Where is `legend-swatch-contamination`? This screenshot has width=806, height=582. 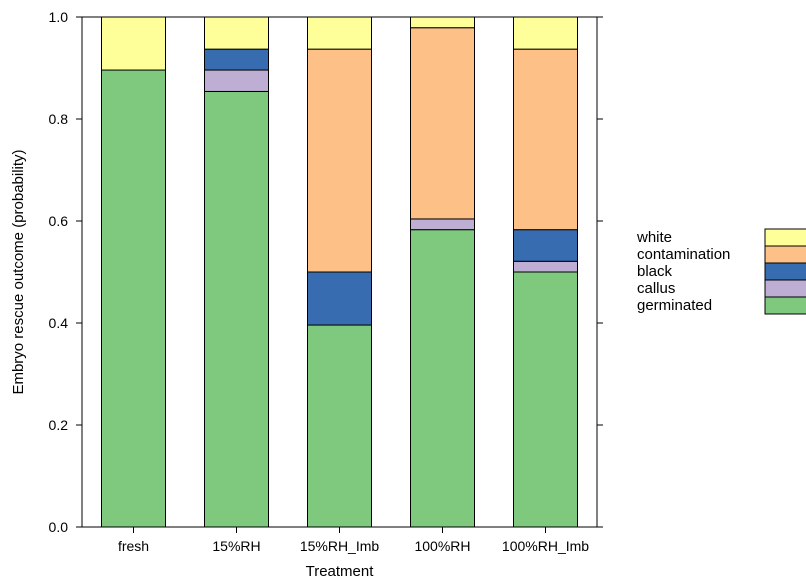 legend-swatch-contamination is located at coordinates (785, 254).